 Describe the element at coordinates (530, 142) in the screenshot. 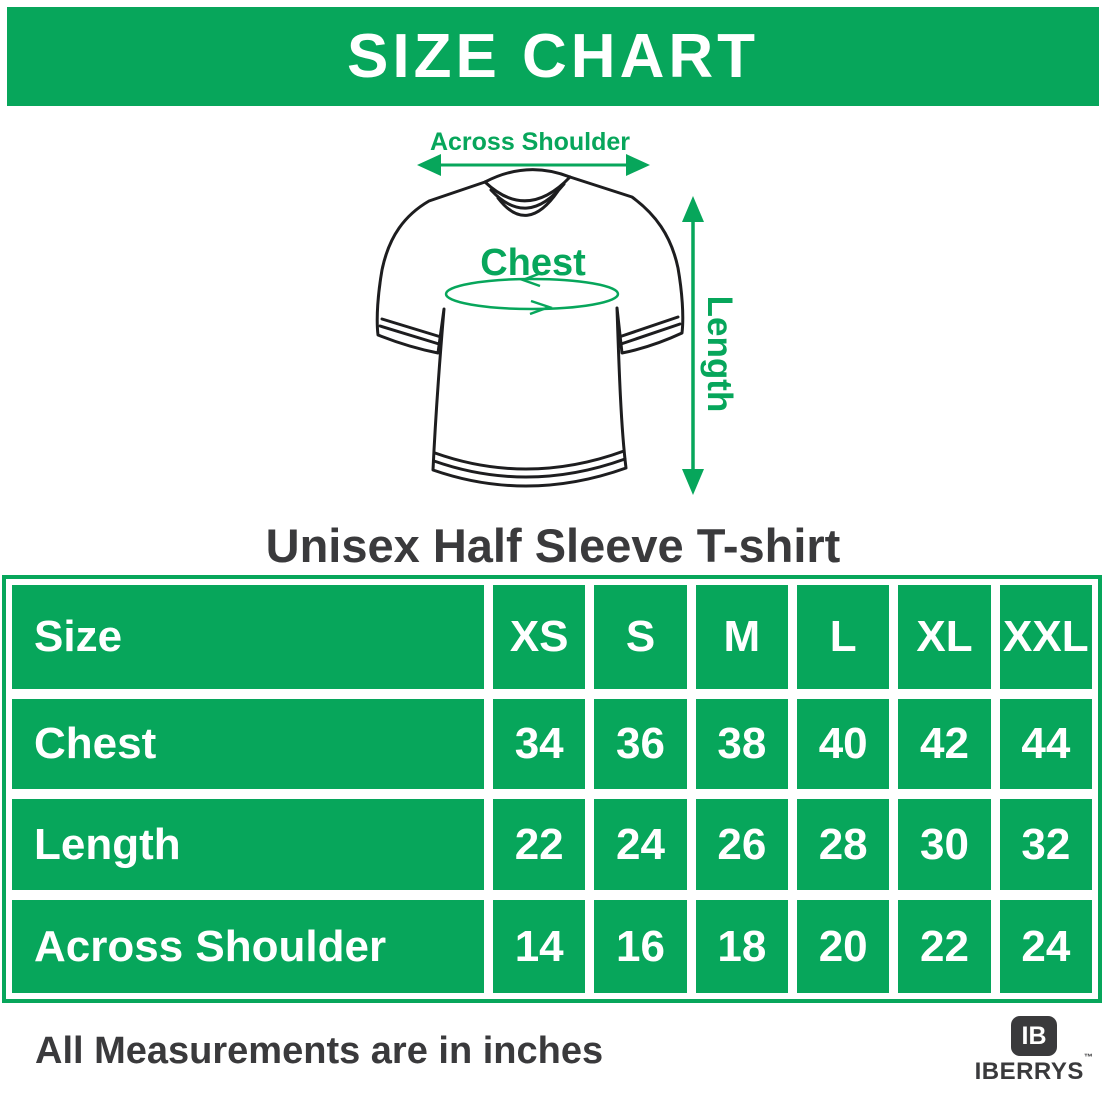

I see `across-shoulder-label: Across Shoulder` at that location.